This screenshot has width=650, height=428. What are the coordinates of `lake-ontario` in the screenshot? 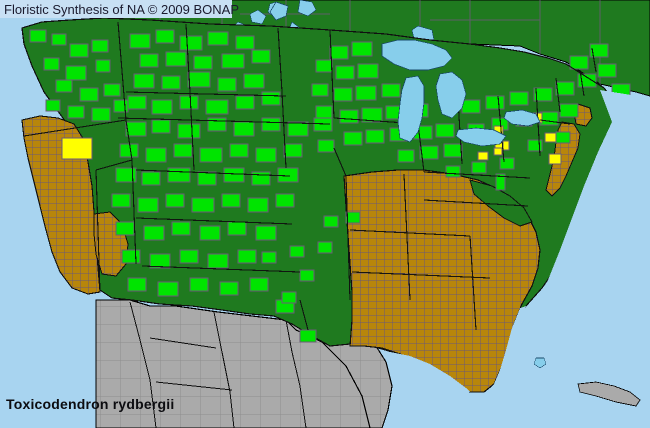 It's located at (522, 118).